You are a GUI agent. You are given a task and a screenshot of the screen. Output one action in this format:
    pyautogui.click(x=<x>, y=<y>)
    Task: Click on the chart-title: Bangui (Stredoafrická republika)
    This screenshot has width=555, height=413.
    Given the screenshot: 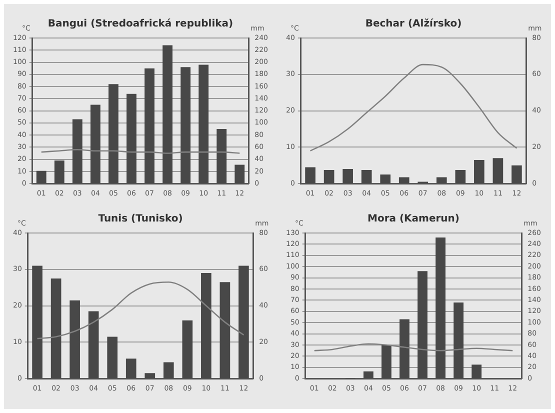 What is the action you would take?
    pyautogui.click(x=141, y=24)
    